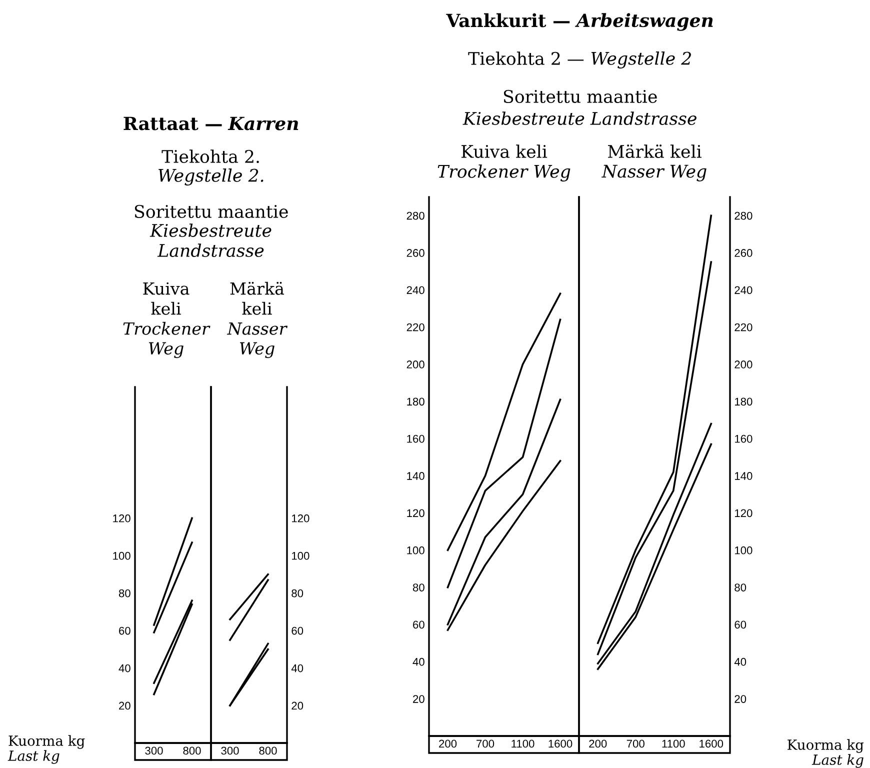 This screenshot has width=870, height=768. What do you see at coordinates (743, 364) in the screenshot?
I see `y2-tick-label: 200` at bounding box center [743, 364].